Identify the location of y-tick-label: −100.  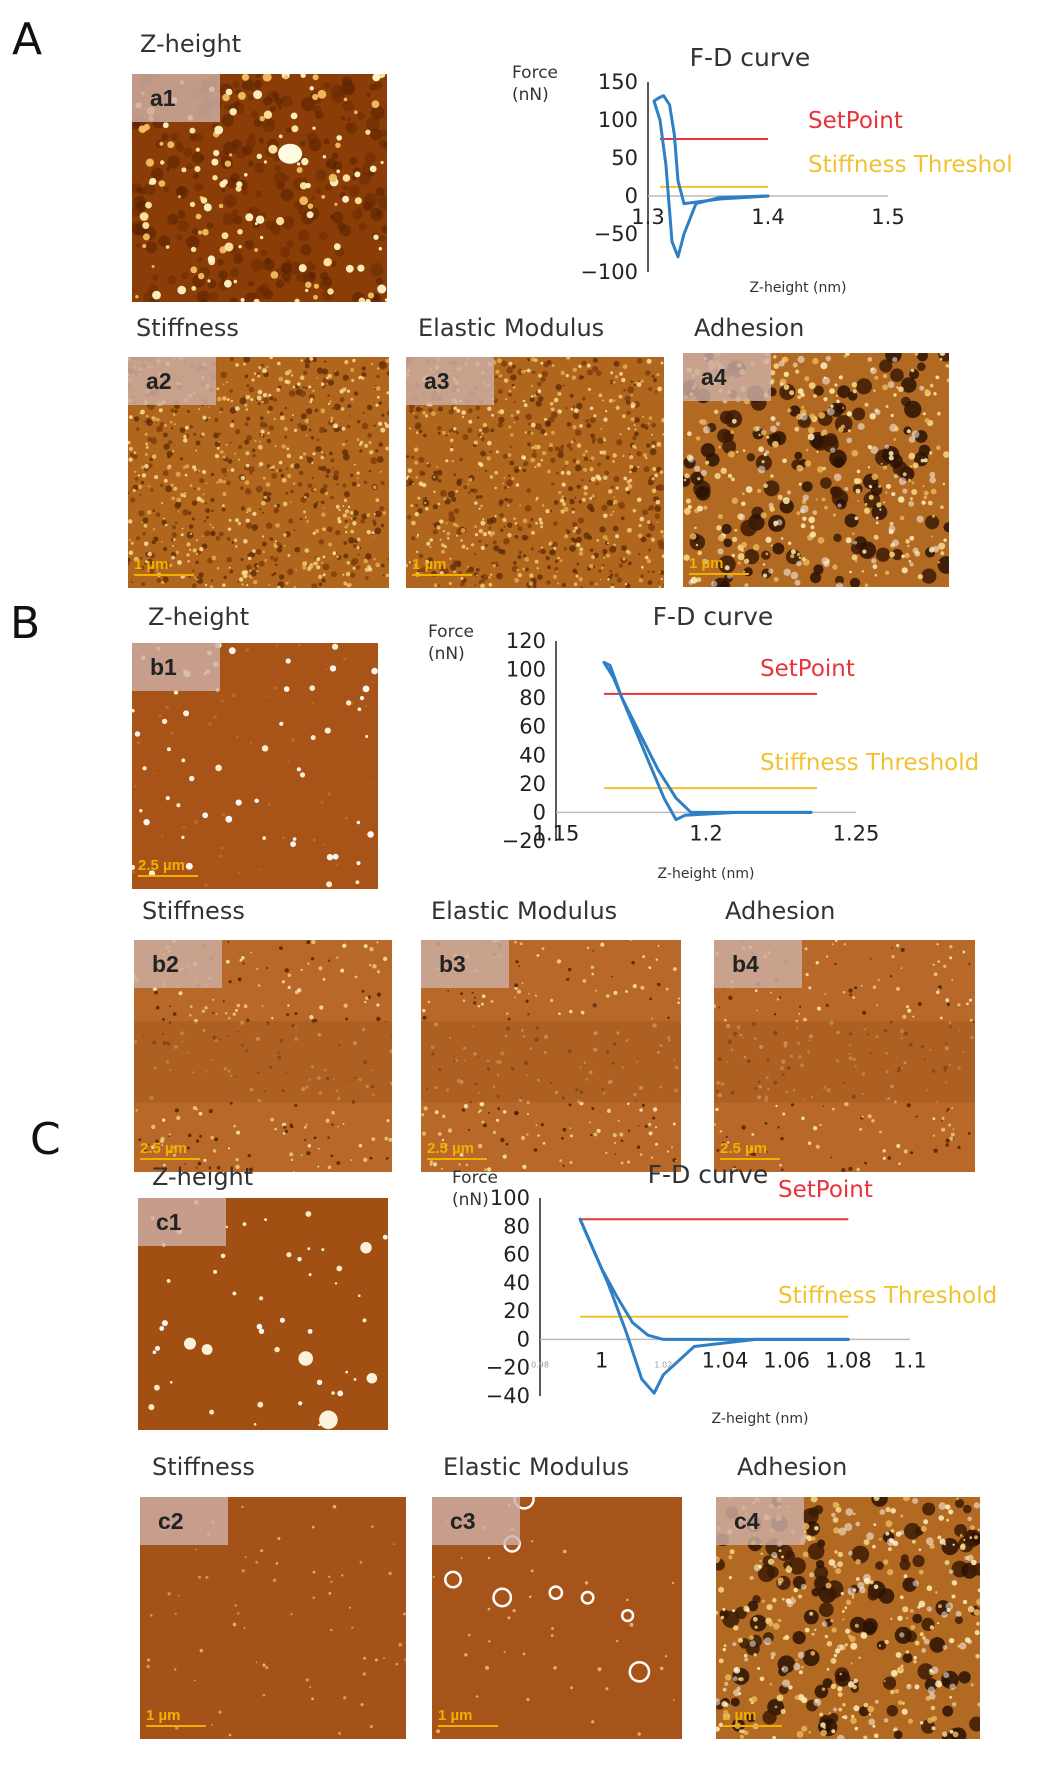
(609, 272).